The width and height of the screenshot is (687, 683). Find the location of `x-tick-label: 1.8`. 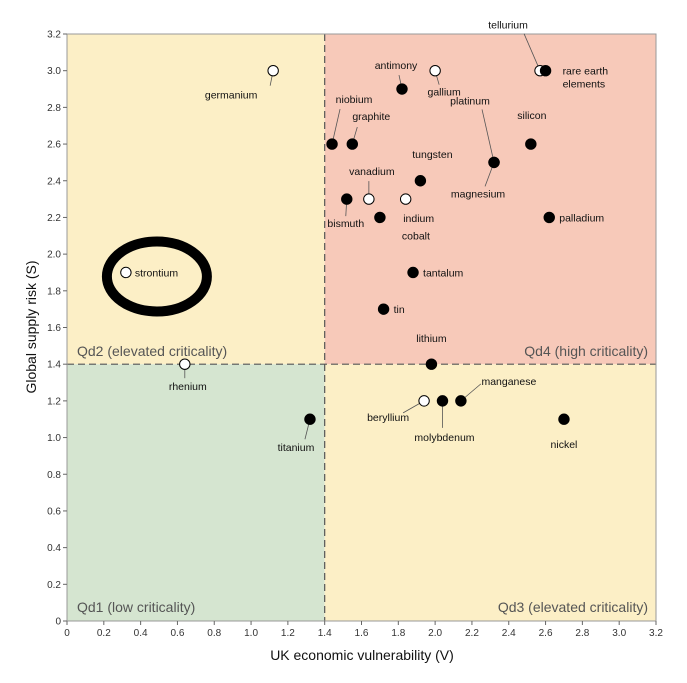

x-tick-label: 1.8 is located at coordinates (398, 633).